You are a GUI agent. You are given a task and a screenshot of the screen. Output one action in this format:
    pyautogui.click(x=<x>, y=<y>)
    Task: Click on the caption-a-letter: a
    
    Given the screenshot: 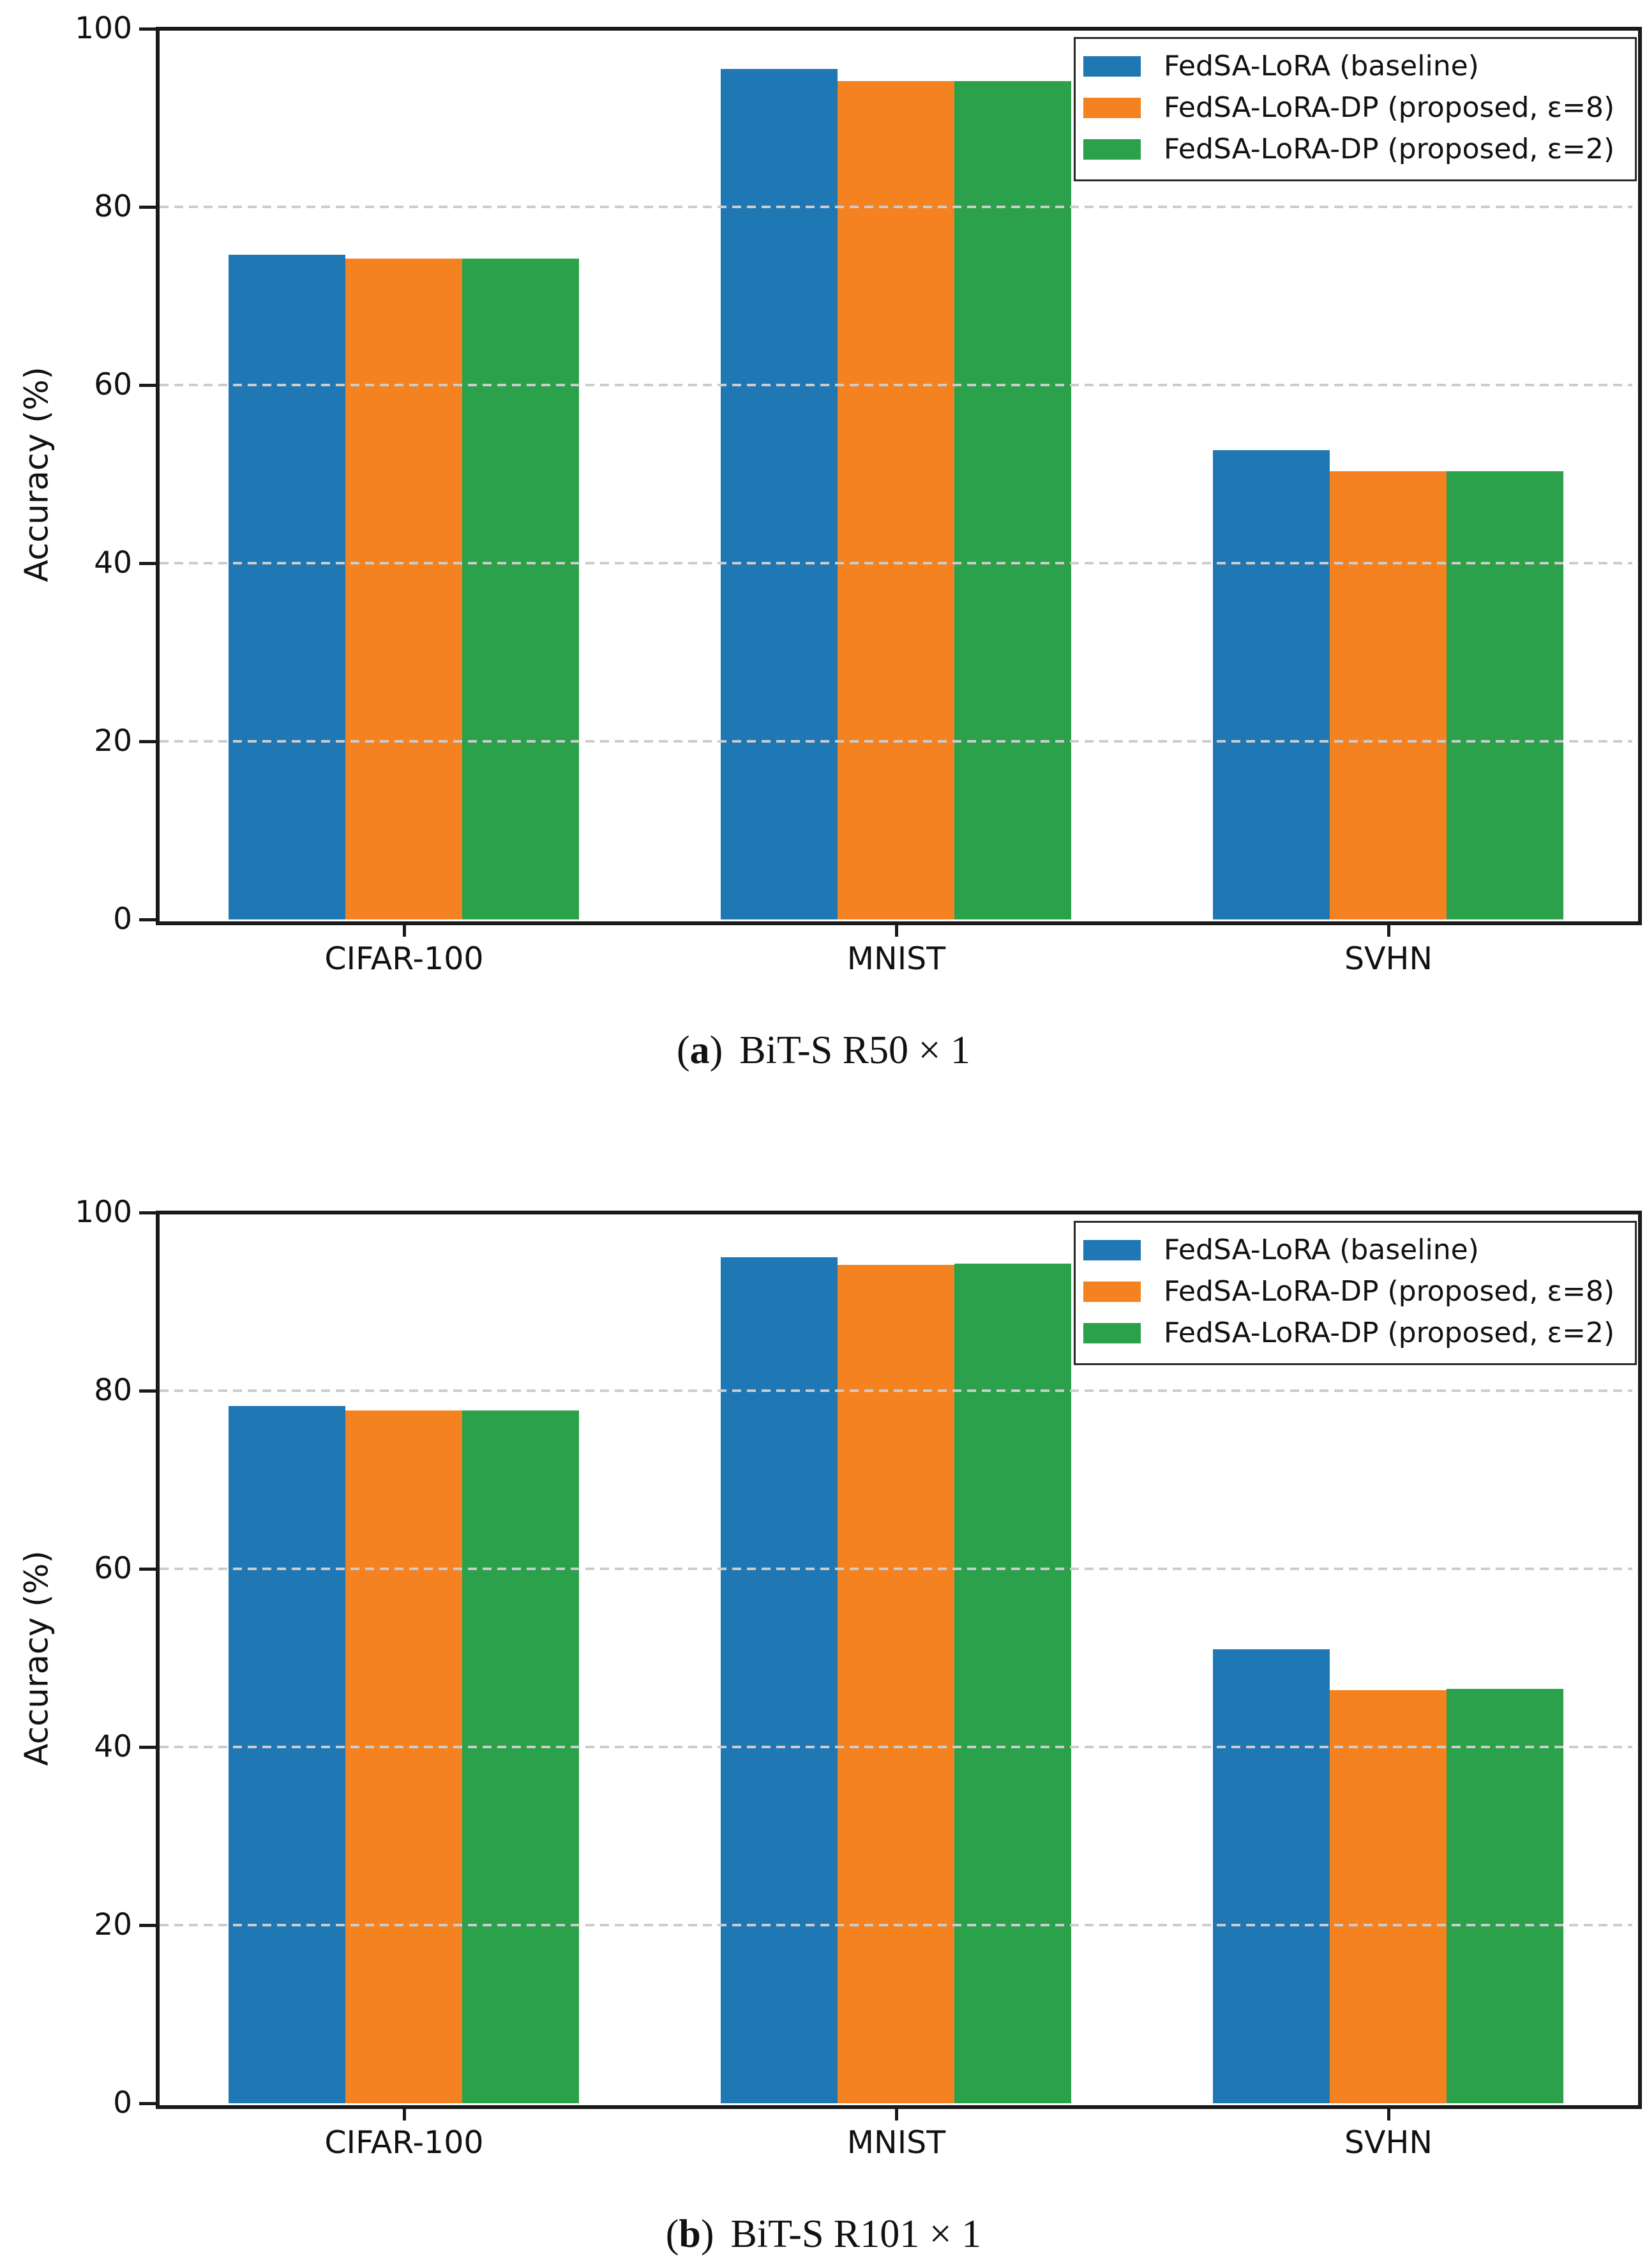 What is the action you would take?
    pyautogui.click(x=699, y=1050)
    